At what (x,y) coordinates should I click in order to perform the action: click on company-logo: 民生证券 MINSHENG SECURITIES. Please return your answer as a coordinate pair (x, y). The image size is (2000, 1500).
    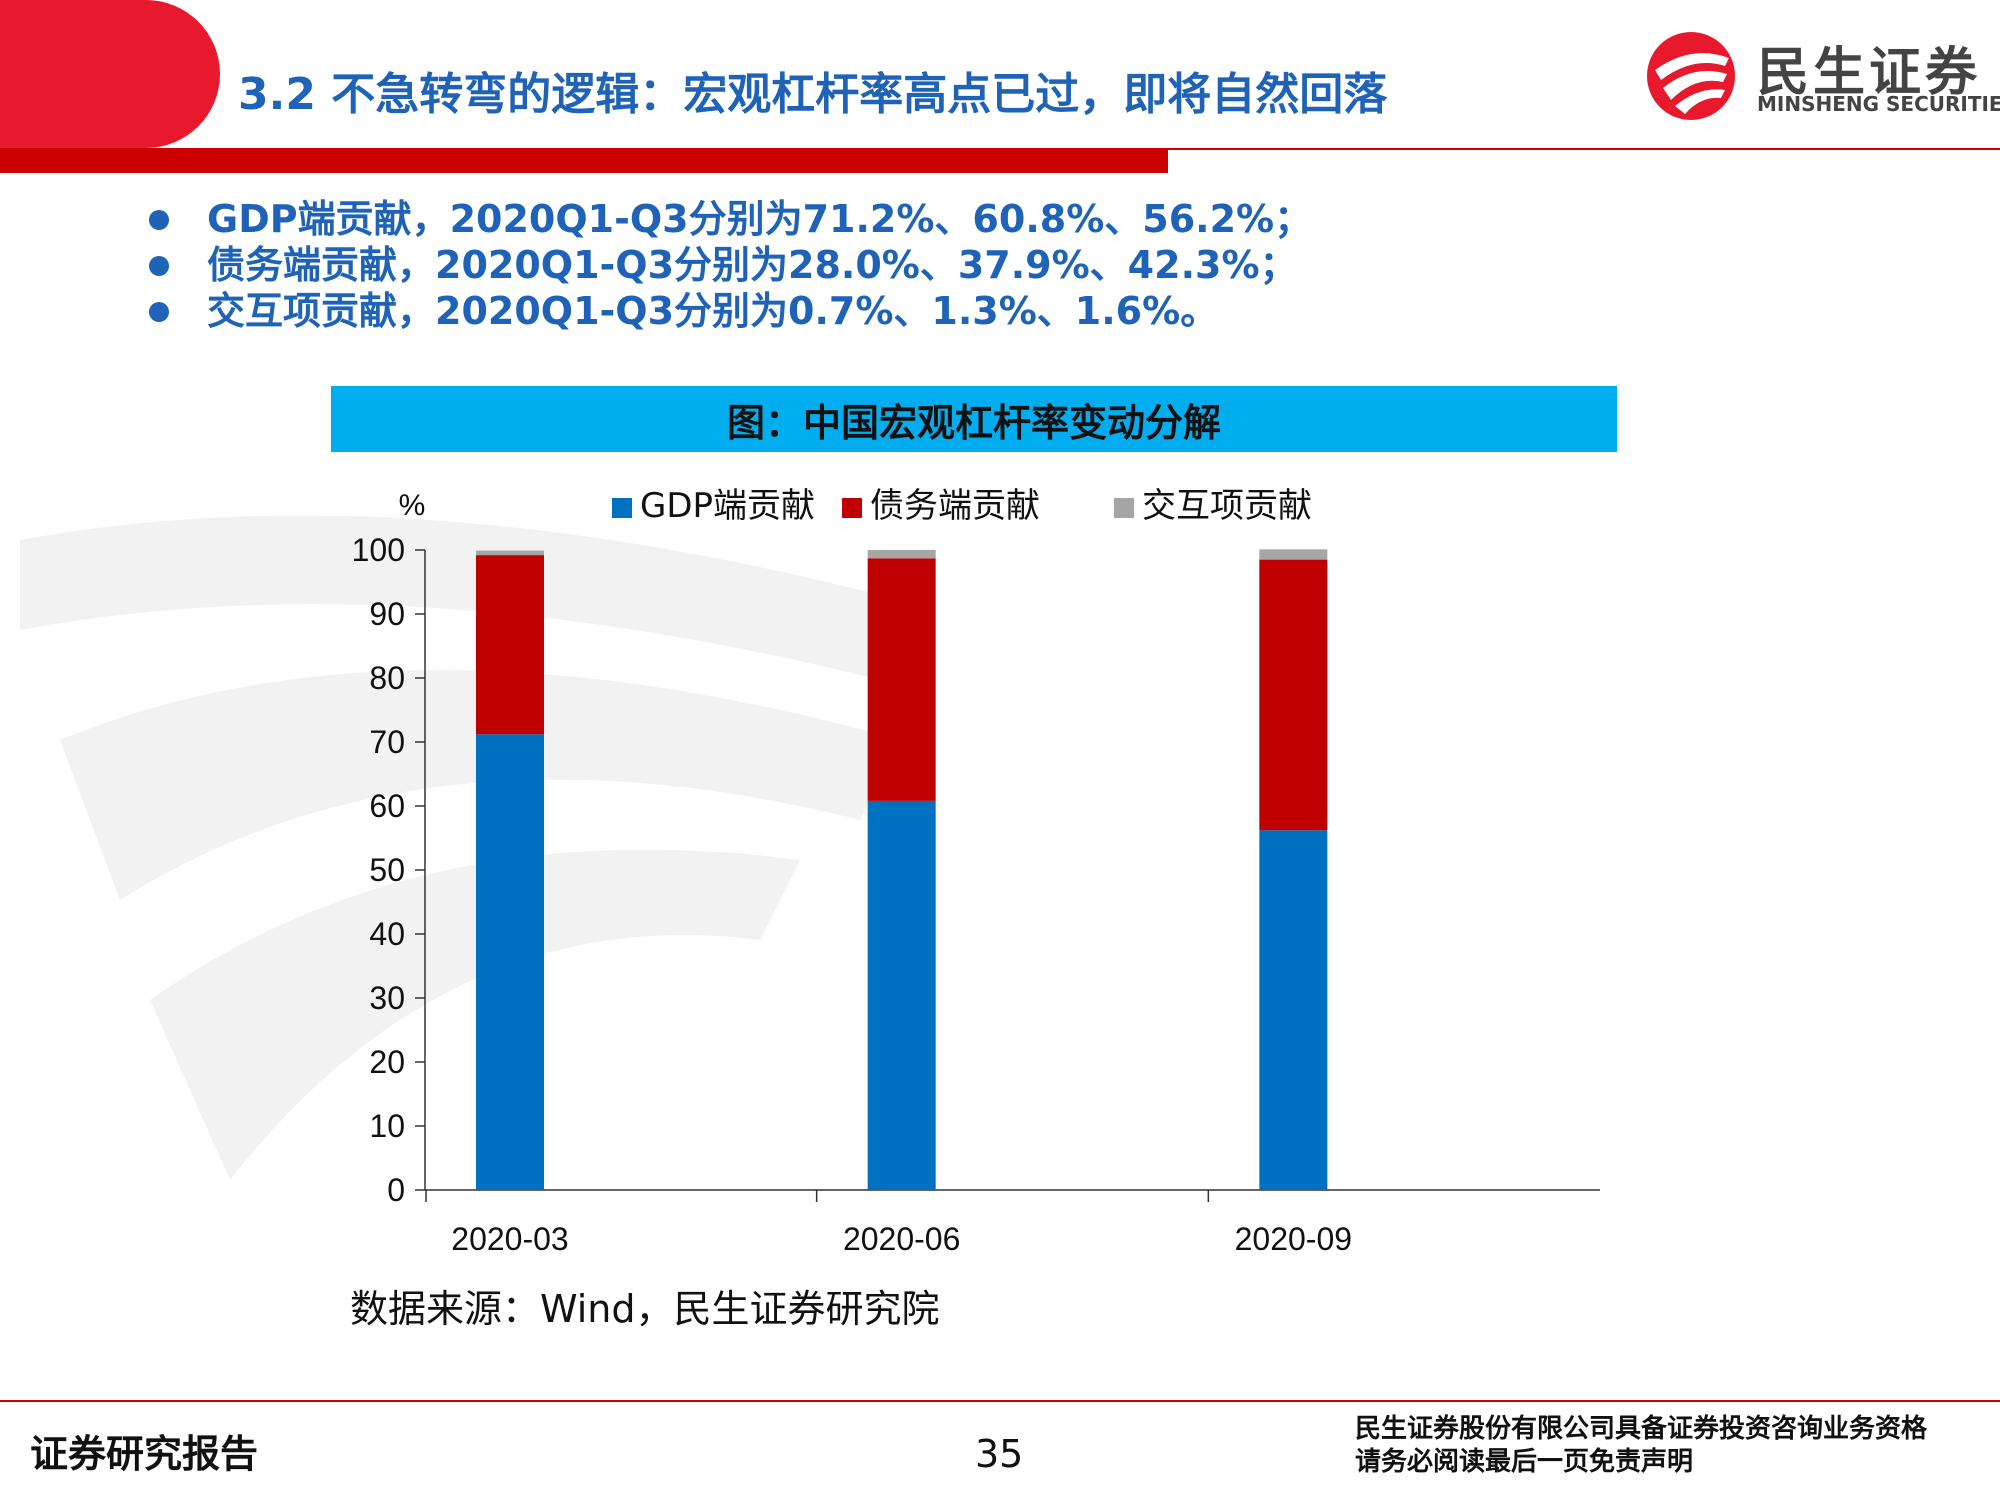
    Looking at the image, I should click on (1822, 75).